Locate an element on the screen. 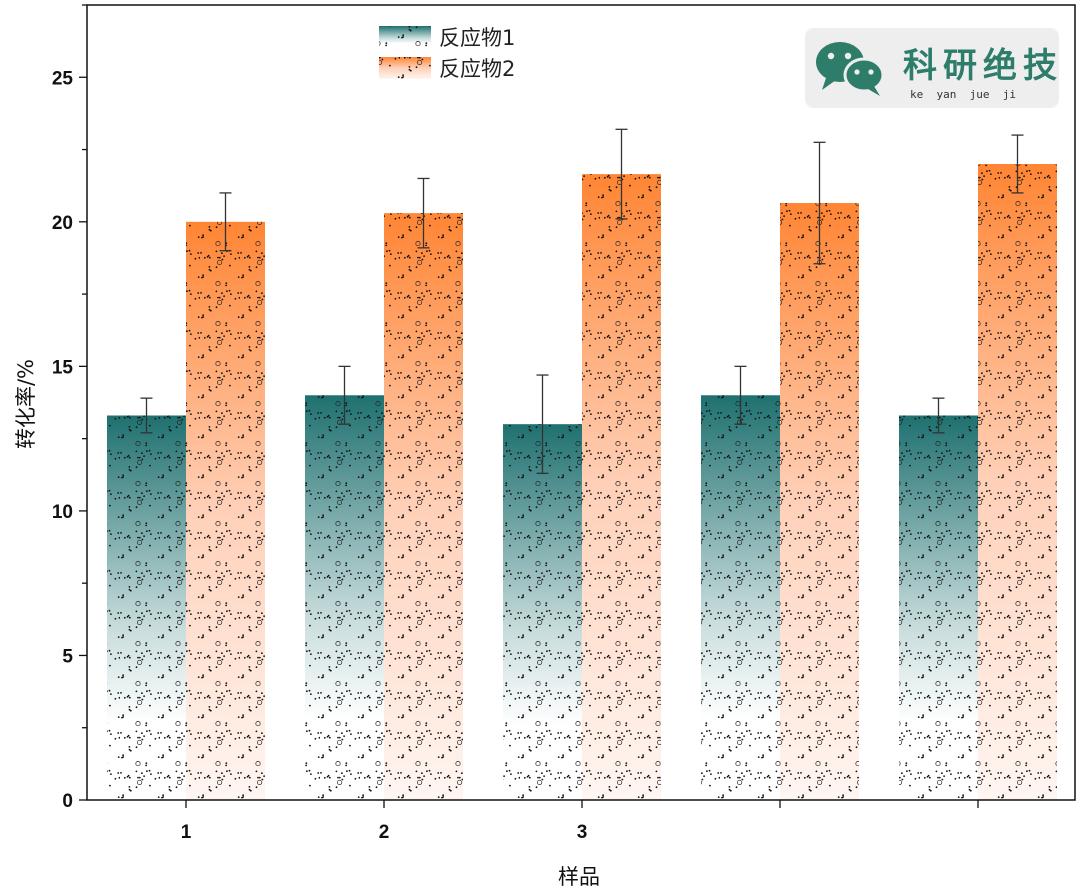 This screenshot has width=1080, height=894. legend-item-1: 反应物1 is located at coordinates (447, 38).